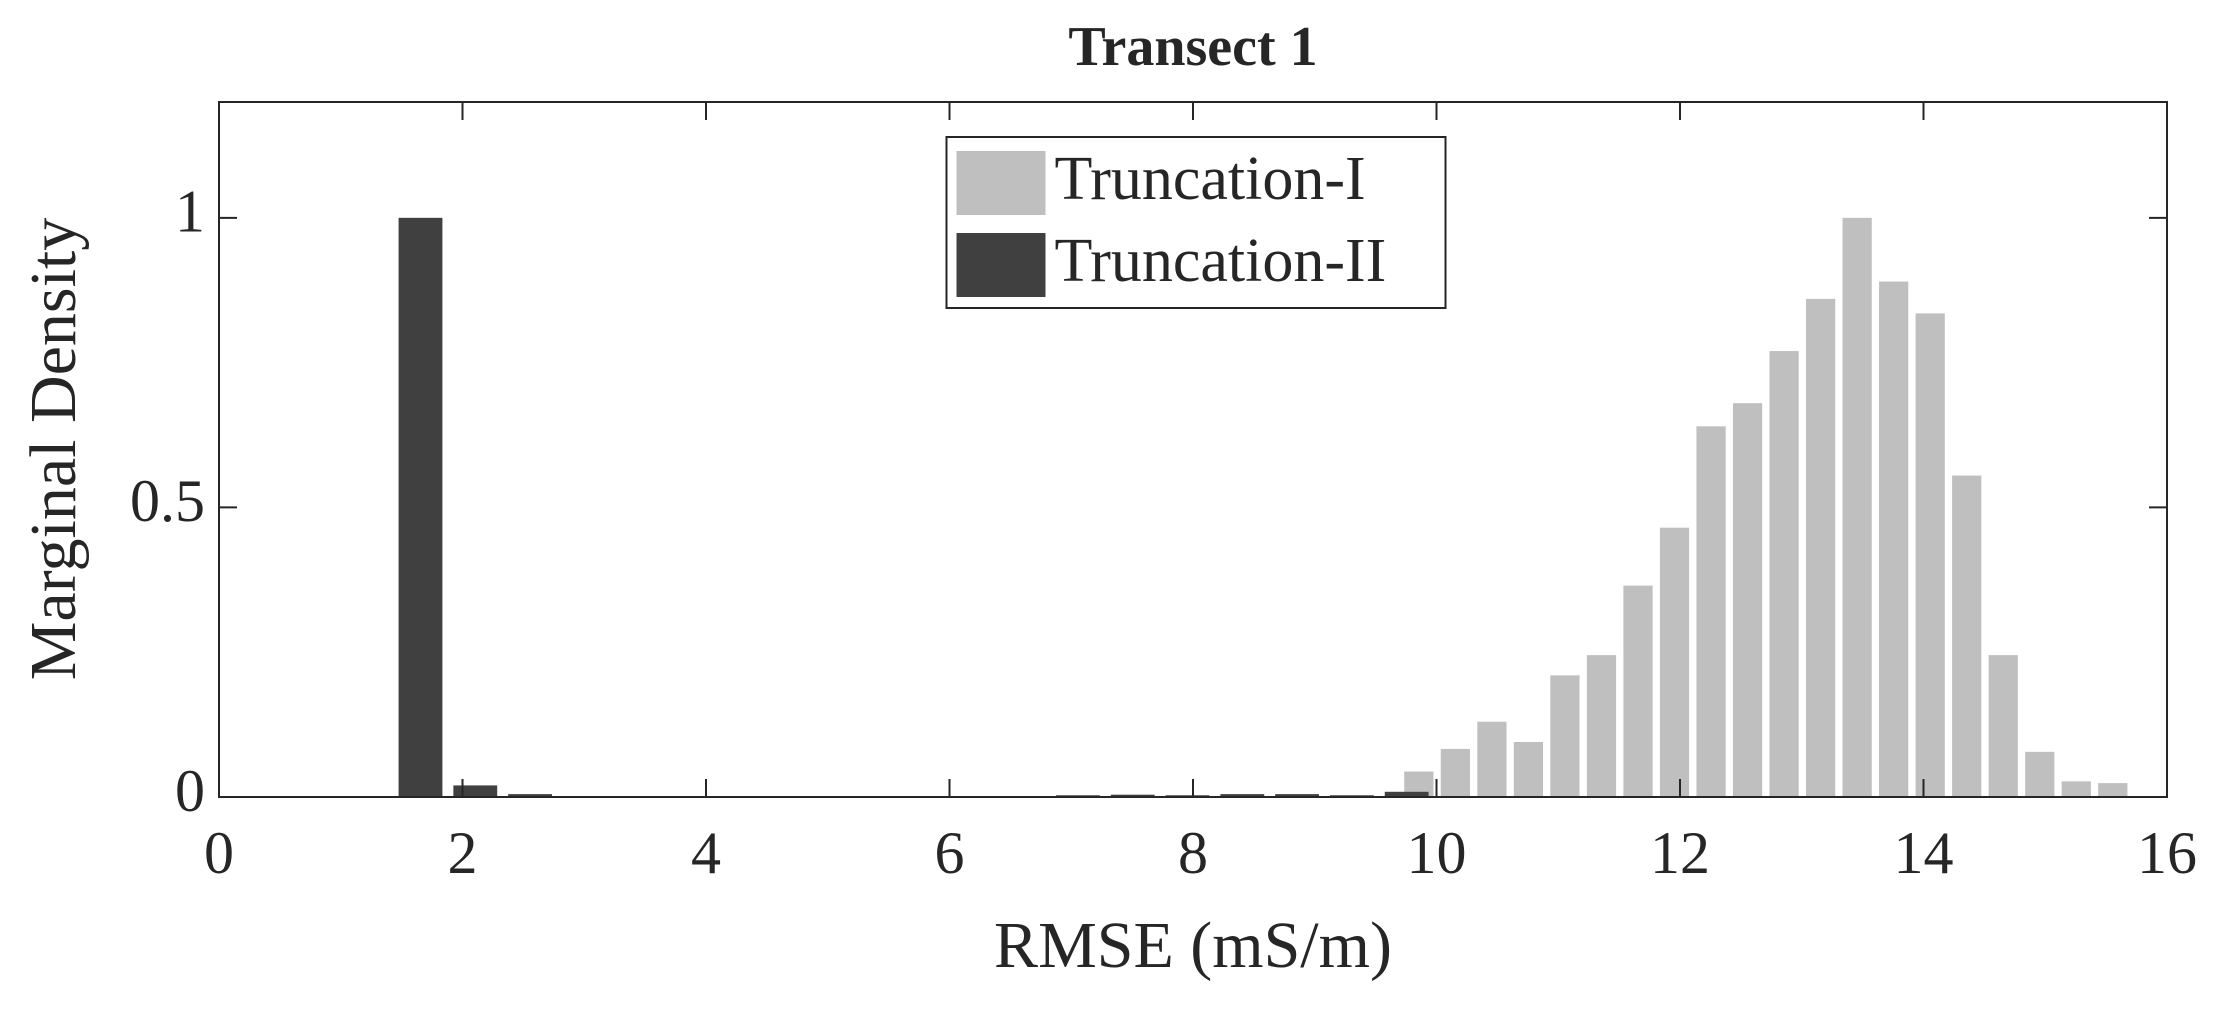 Image resolution: width=2214 pixels, height=1010 pixels. What do you see at coordinates (190, 212) in the screenshot?
I see `y-tick-label: 1` at bounding box center [190, 212].